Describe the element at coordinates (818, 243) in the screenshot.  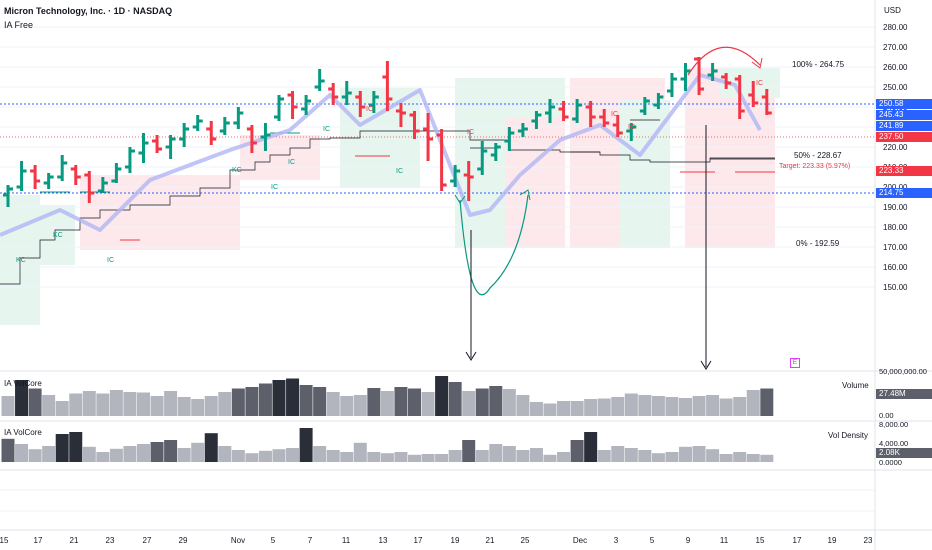
I see `fib-0-label: 0% - 192.59` at that location.